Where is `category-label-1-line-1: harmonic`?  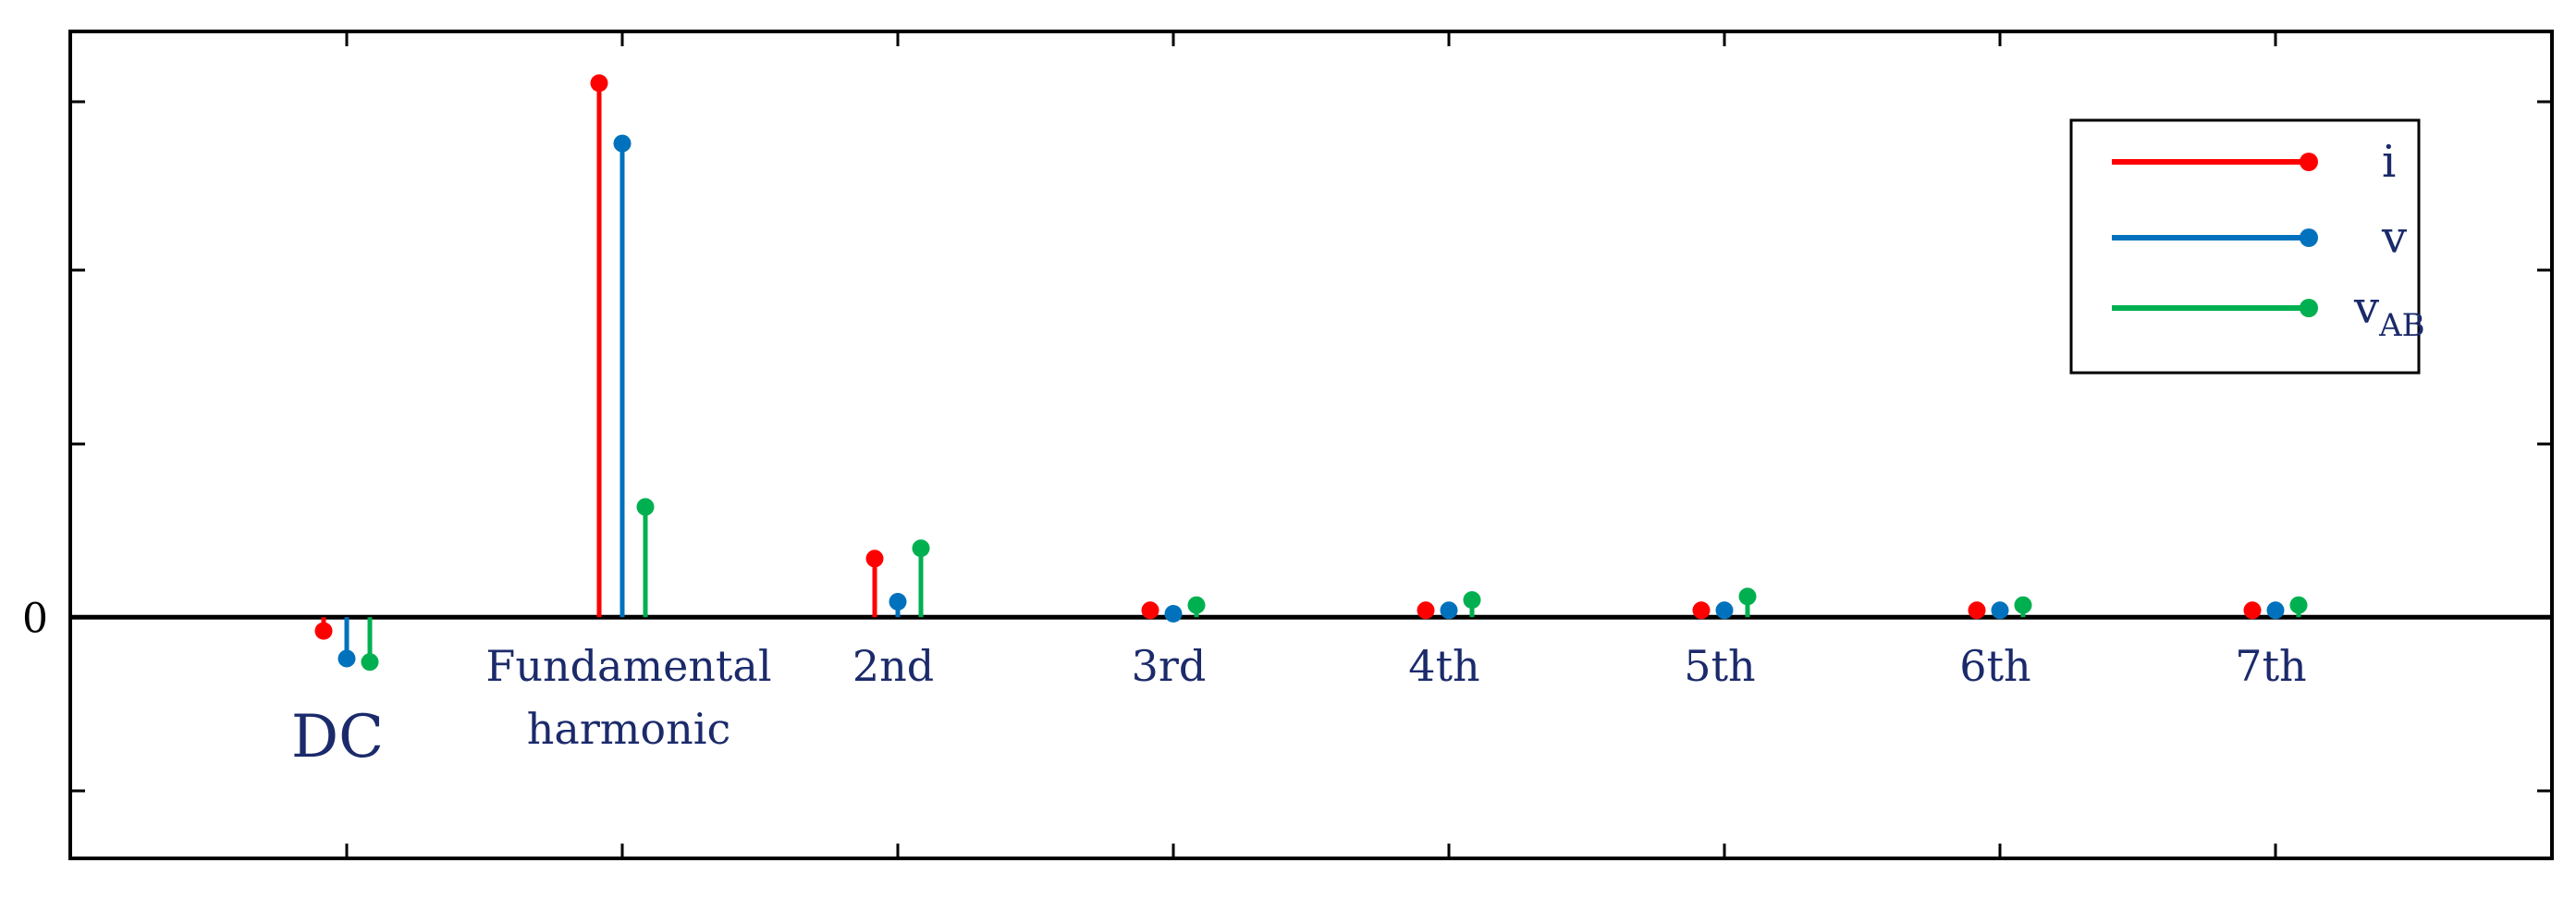 category-label-1-line-1: harmonic is located at coordinates (628, 729).